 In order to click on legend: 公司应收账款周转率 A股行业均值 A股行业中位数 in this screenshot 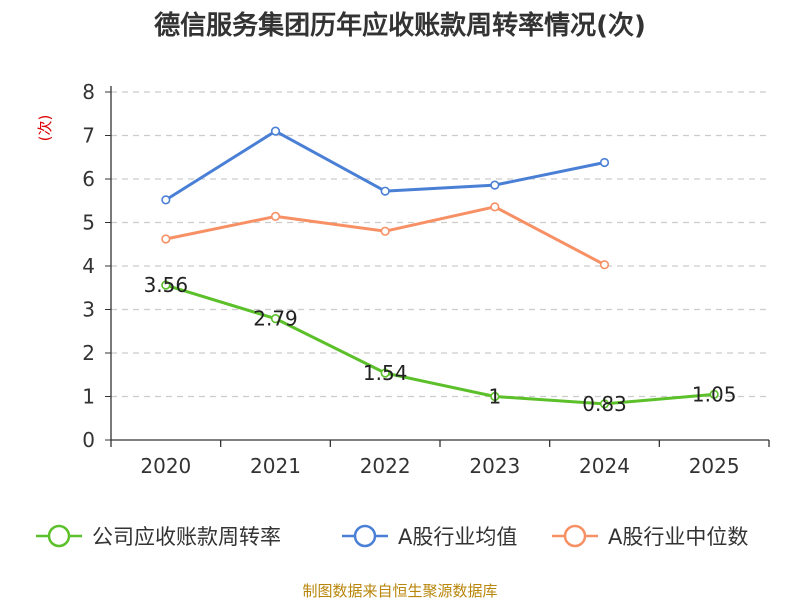, I will do `click(392, 536)`.